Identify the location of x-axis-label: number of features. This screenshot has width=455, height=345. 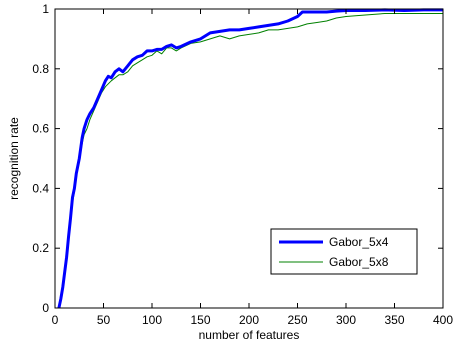
(249, 335).